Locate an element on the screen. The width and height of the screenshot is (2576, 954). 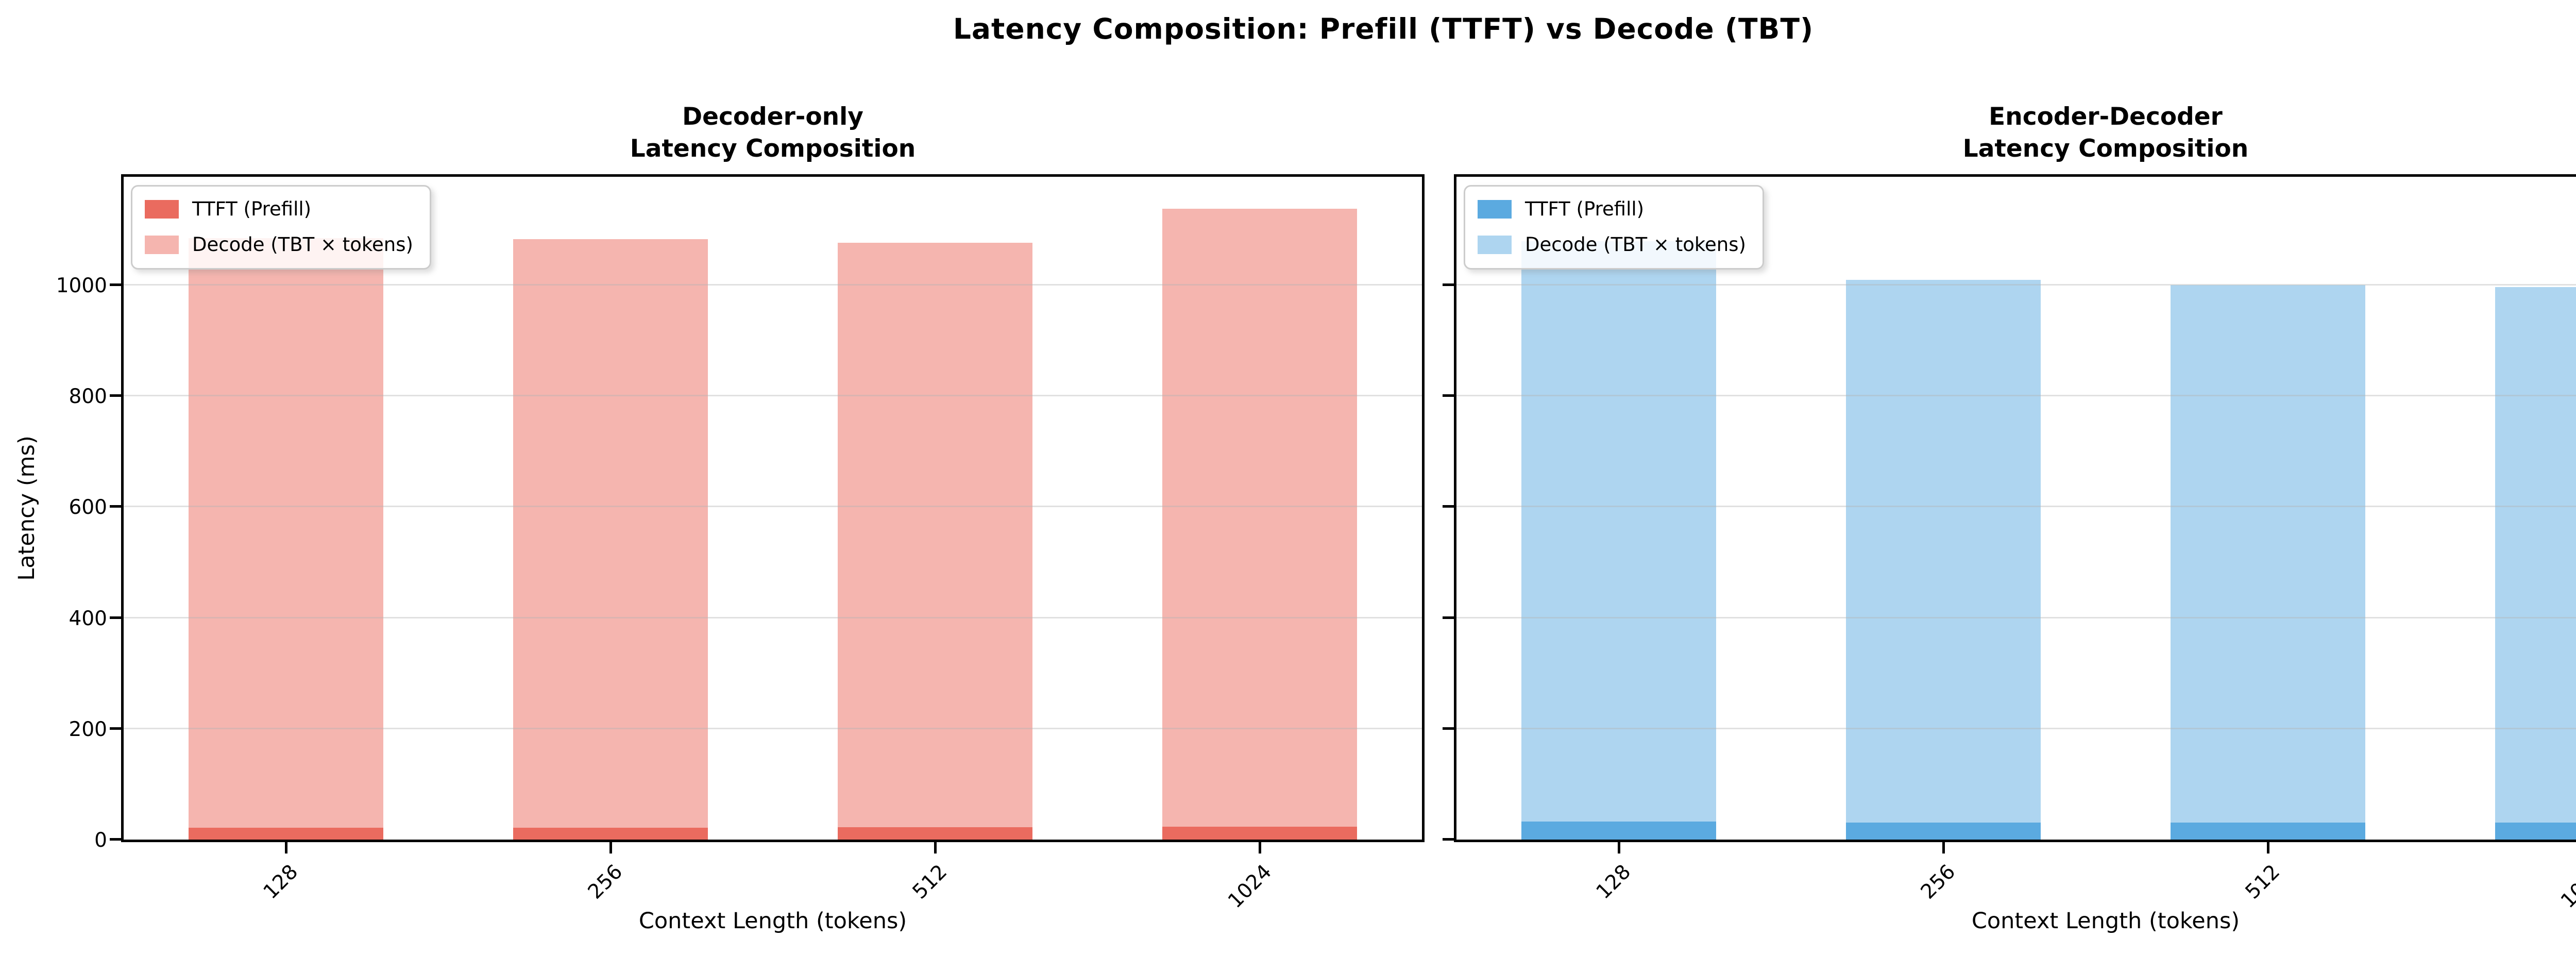
y-tick-label: 1000 is located at coordinates (81, 285).